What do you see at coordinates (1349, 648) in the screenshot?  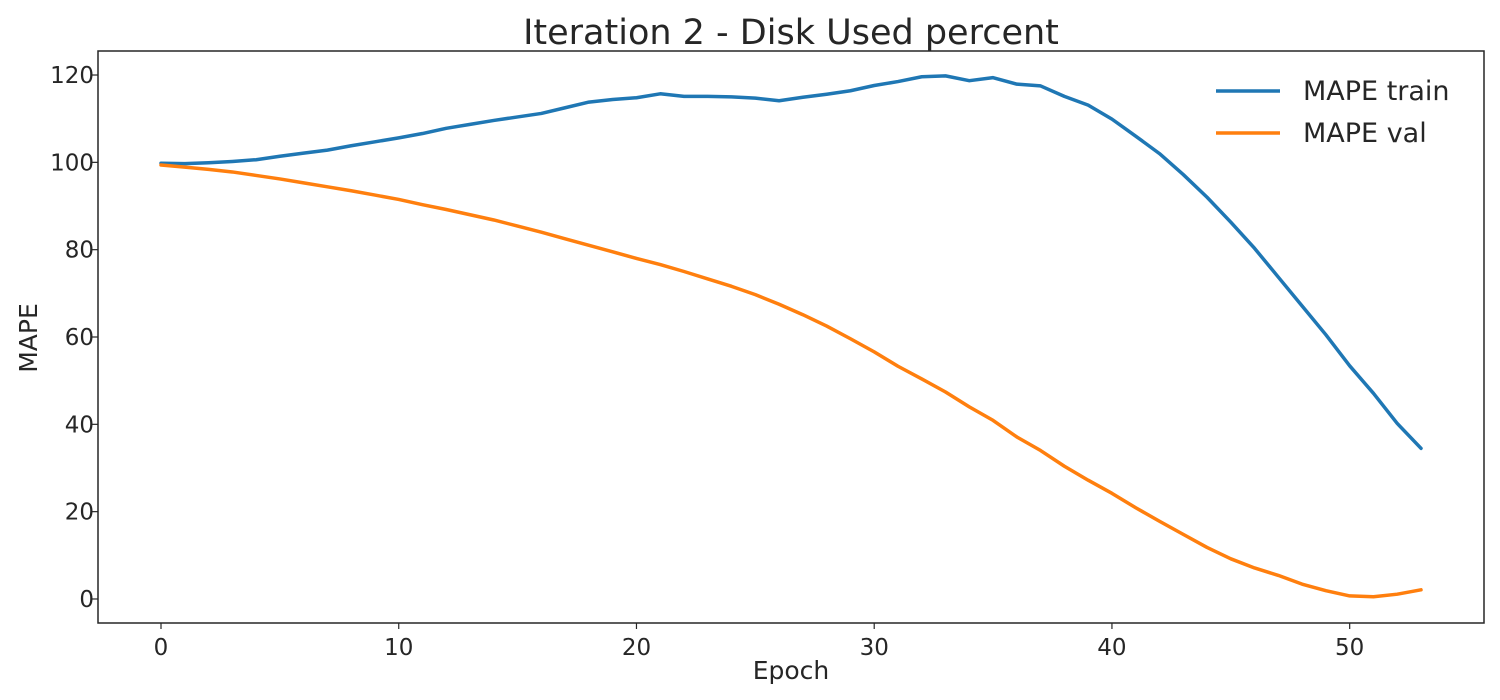 I see `x-tick-label: 50` at bounding box center [1349, 648].